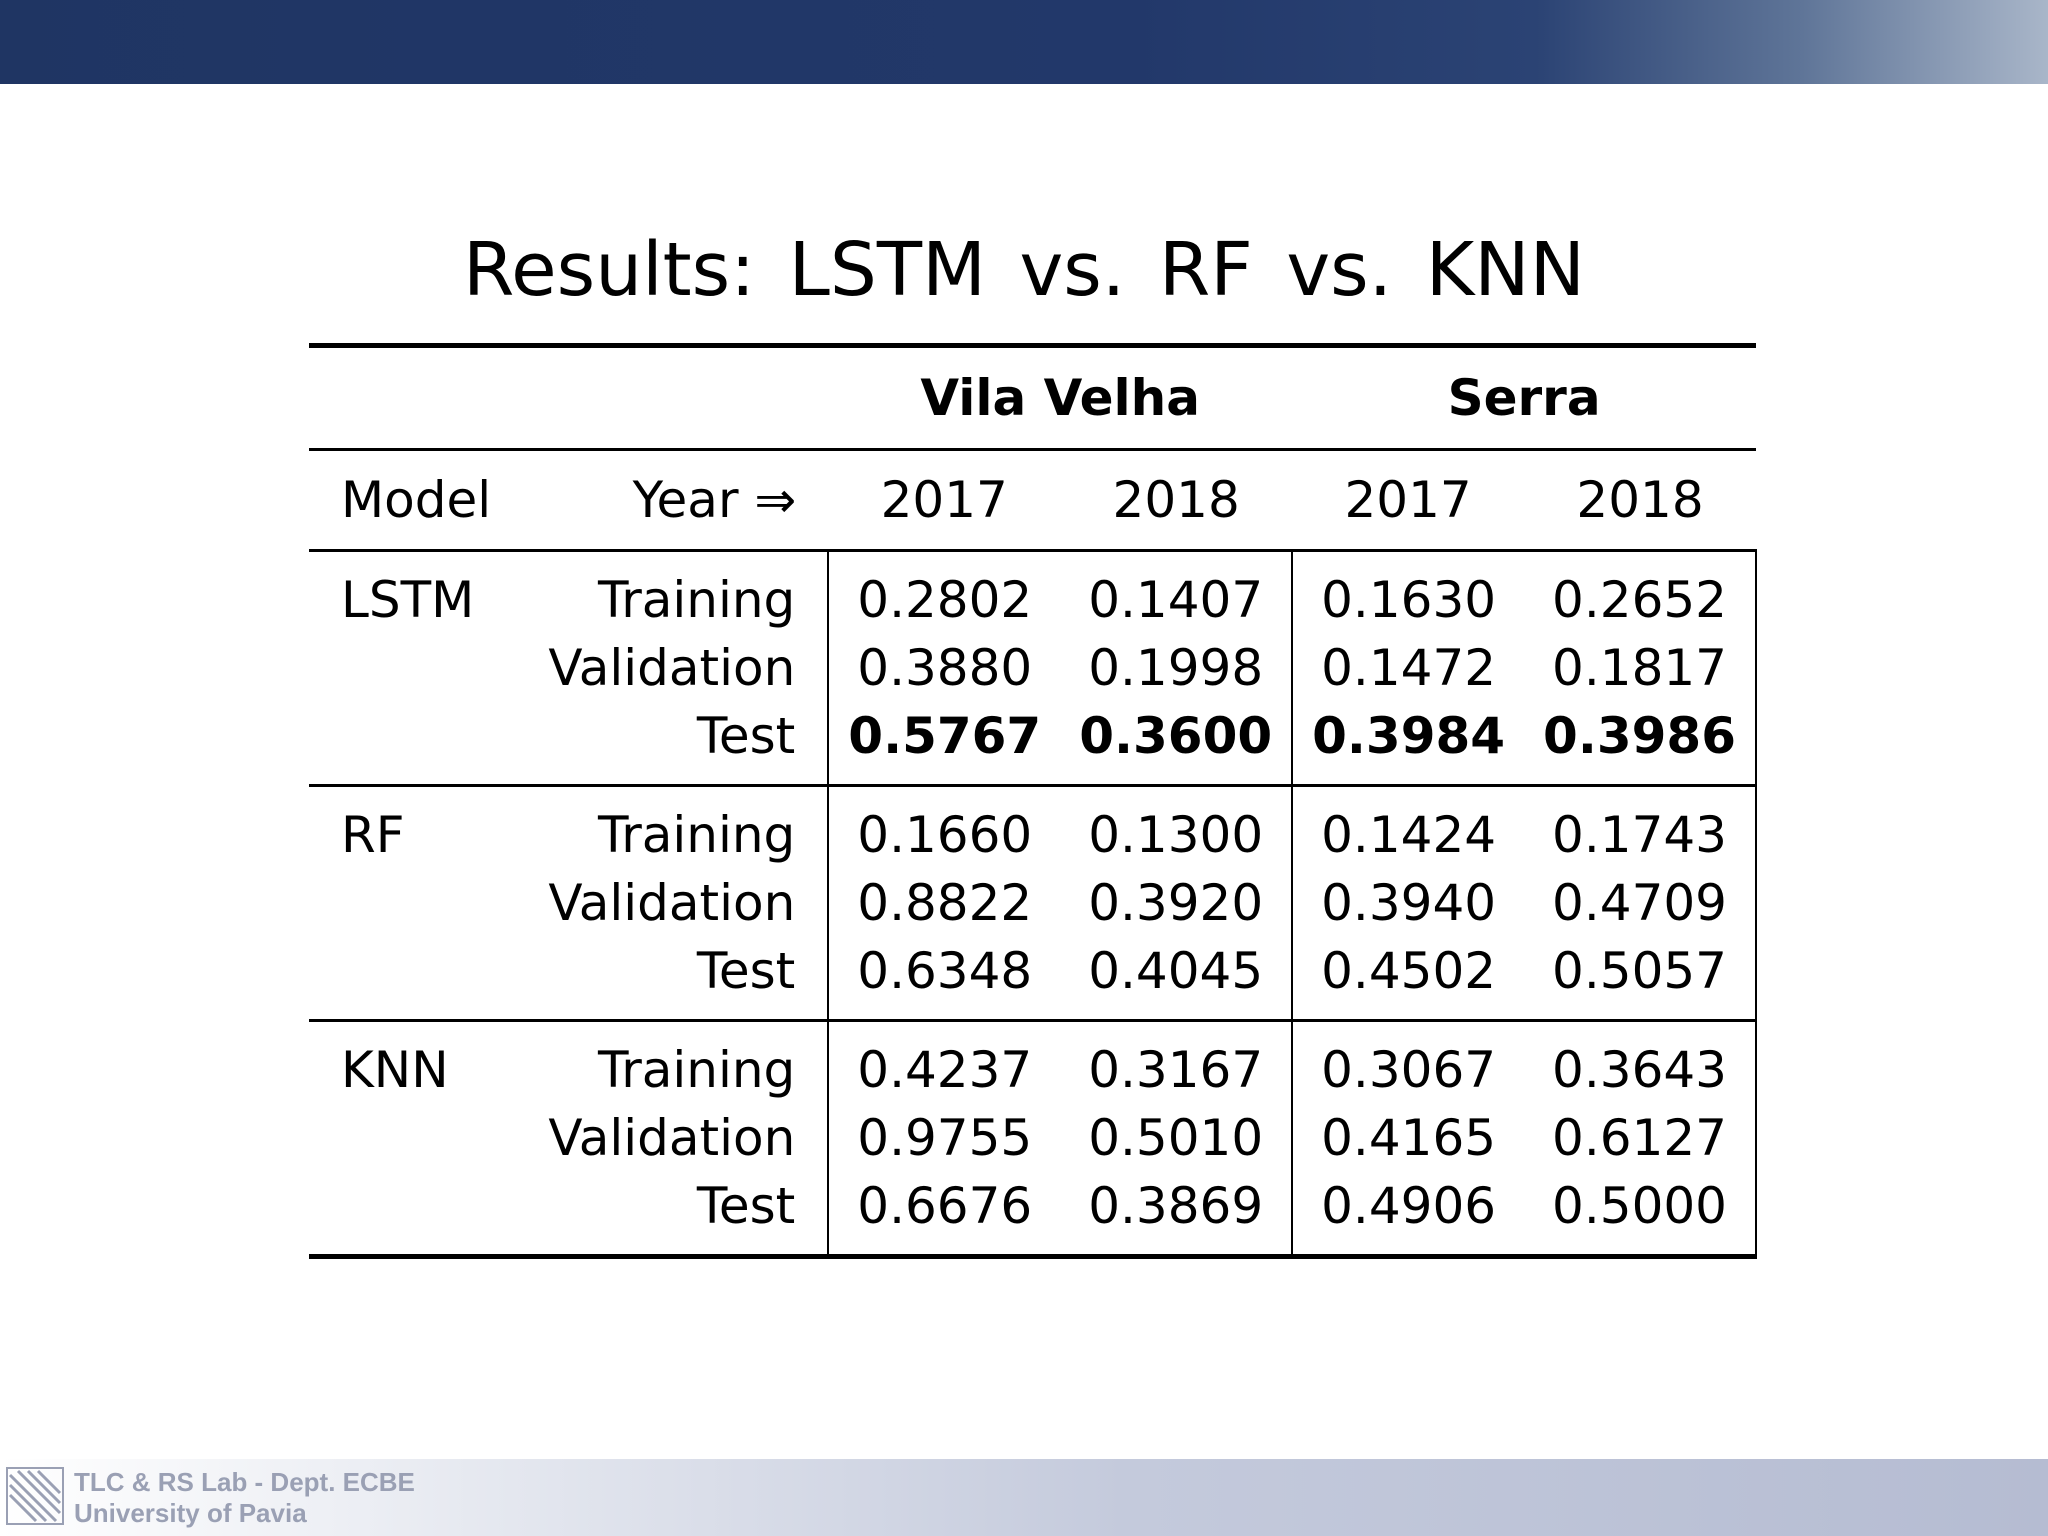  I want to click on lab-logo-icon, so click(35, 1496).